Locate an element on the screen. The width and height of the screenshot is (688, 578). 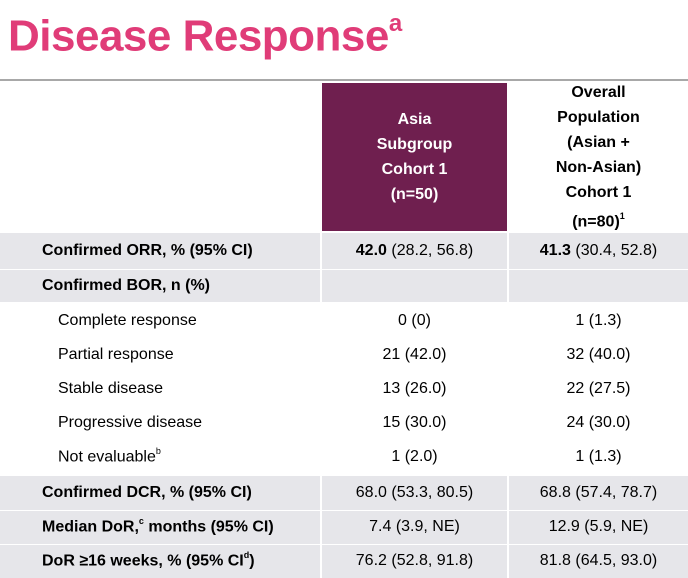
column-header-line: Subgroup is located at coordinates (414, 144).